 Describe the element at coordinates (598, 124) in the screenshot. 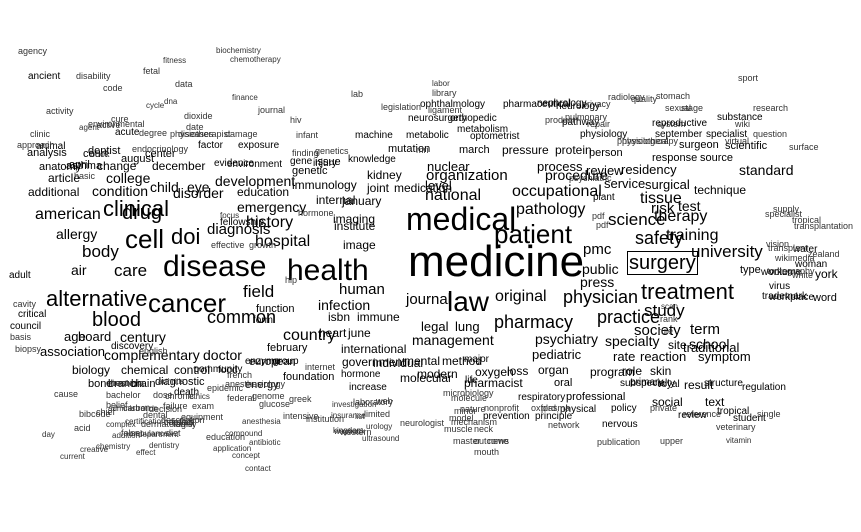

I see `word-repair: repair` at that location.